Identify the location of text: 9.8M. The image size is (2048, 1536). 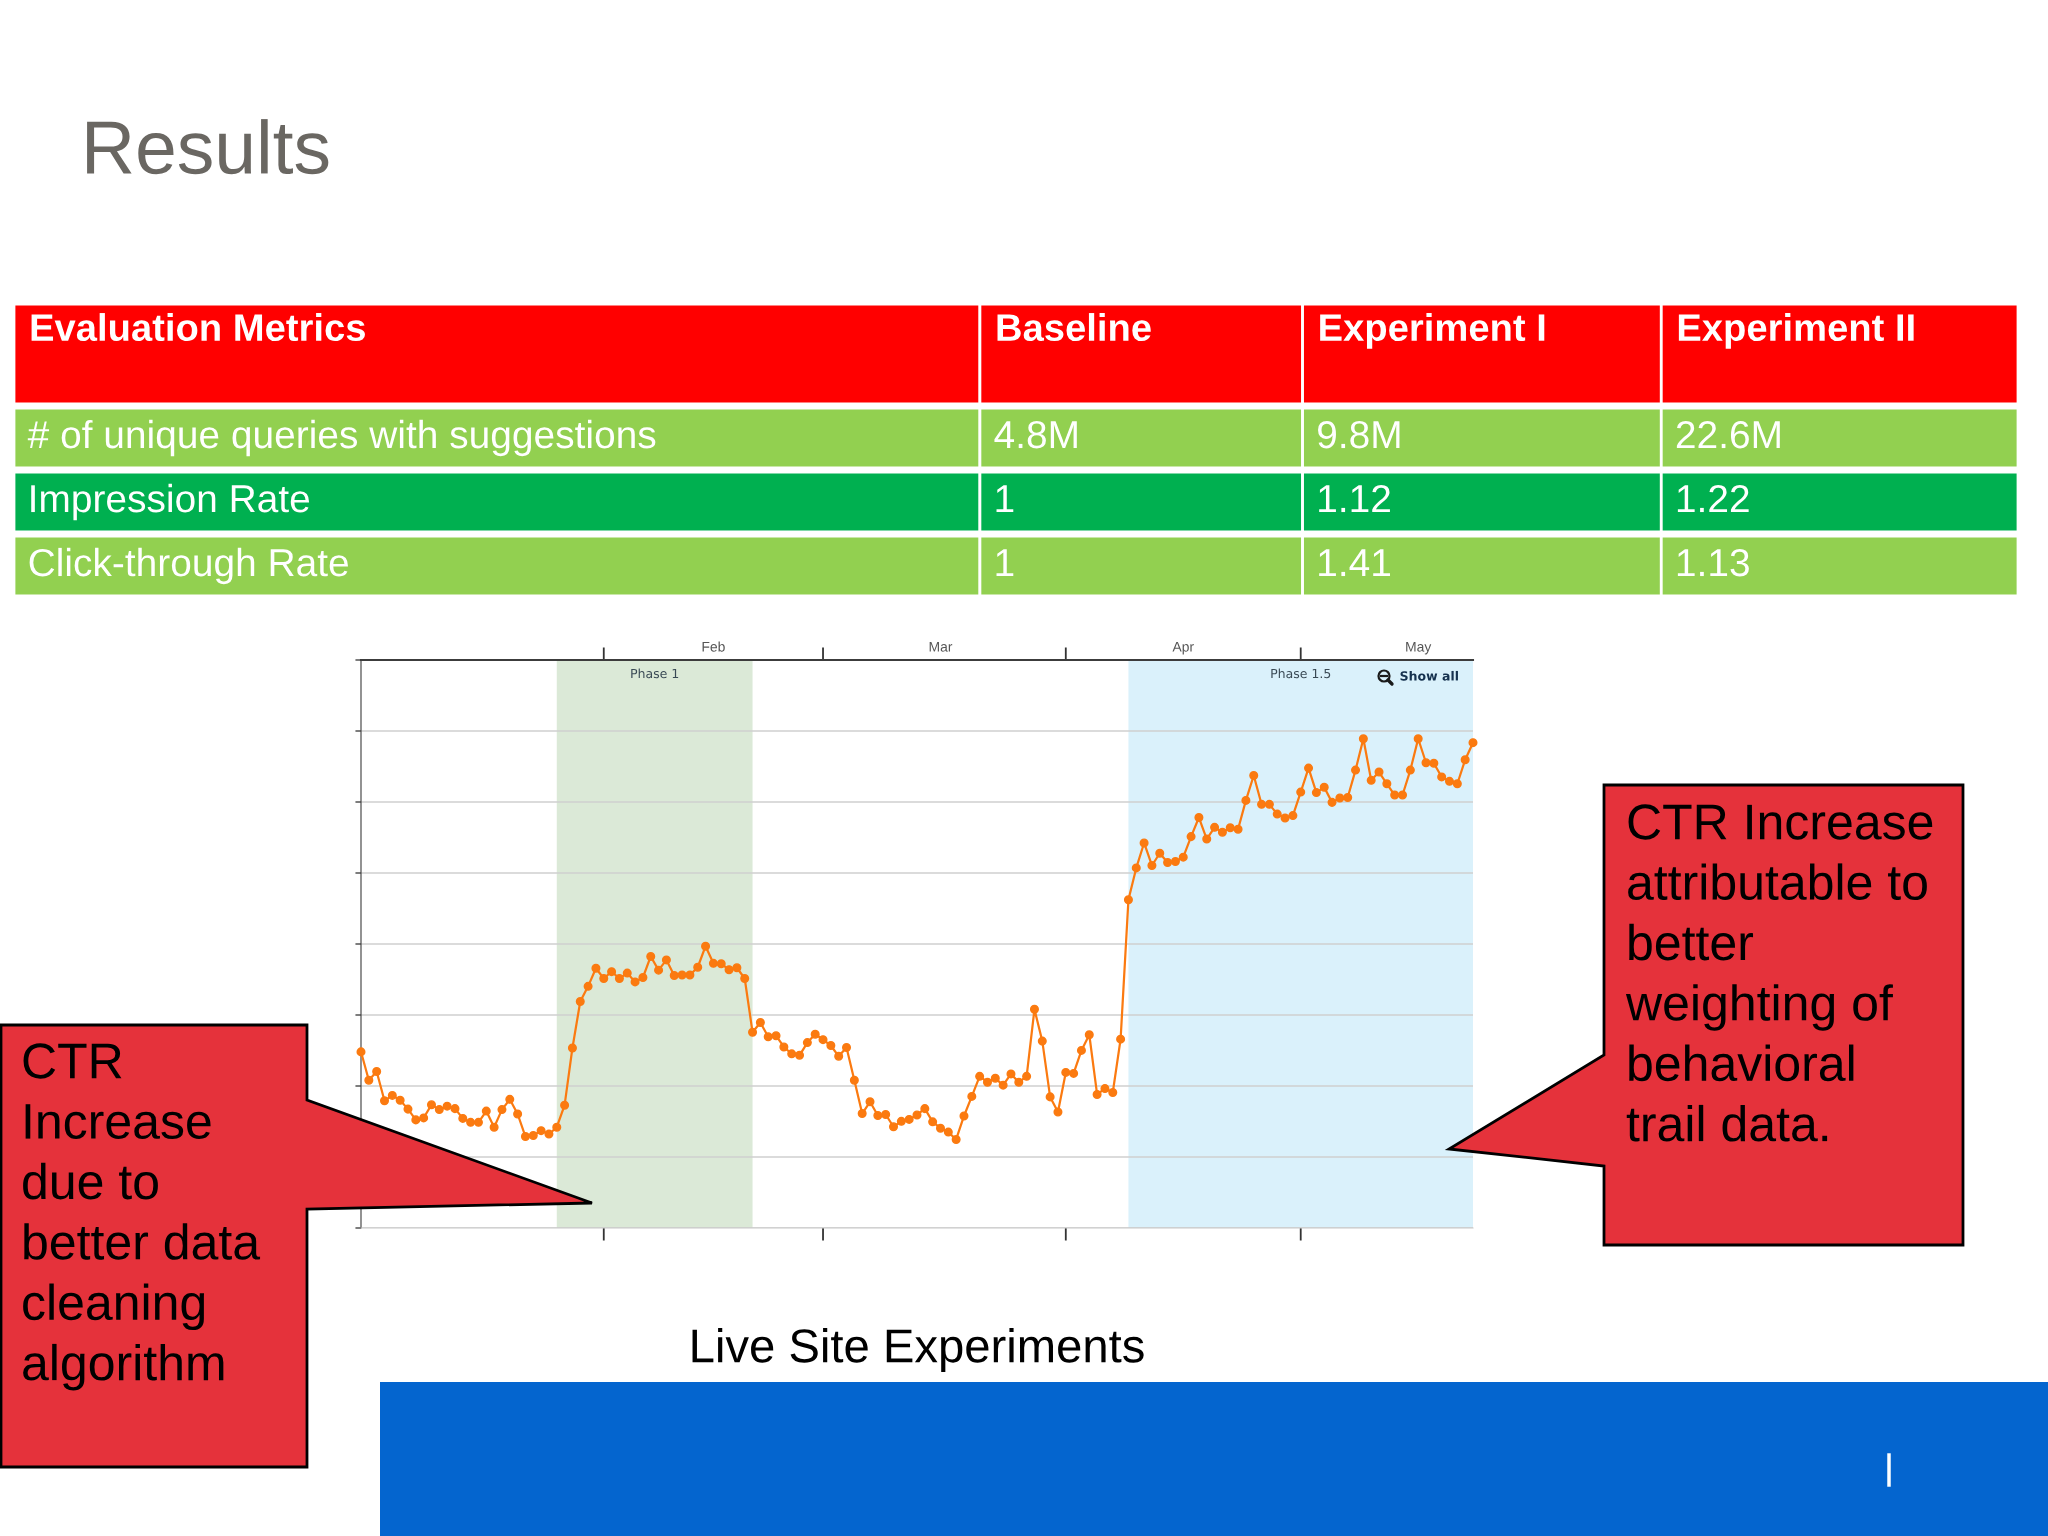
(1359, 434).